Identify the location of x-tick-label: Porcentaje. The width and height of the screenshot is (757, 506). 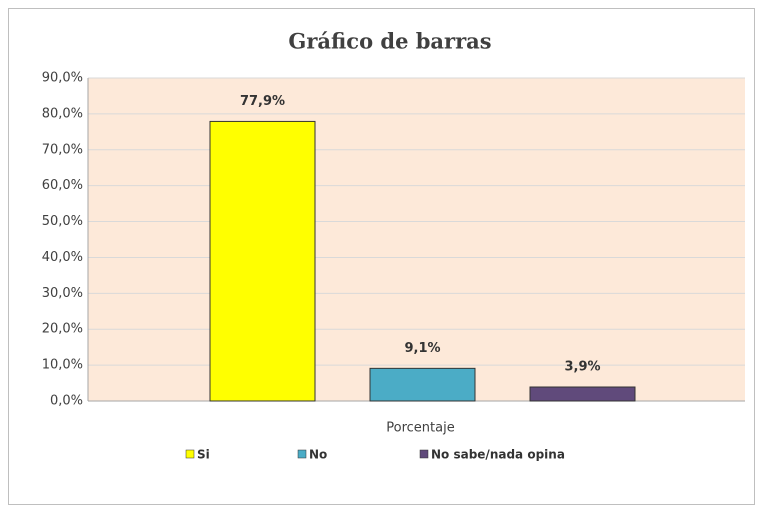
(420, 428).